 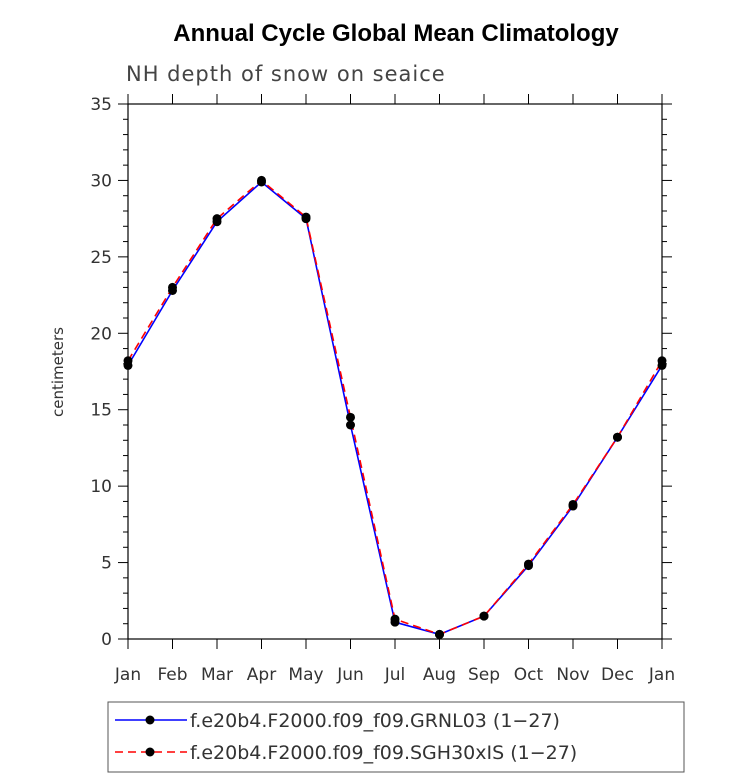 What do you see at coordinates (439, 675) in the screenshot?
I see `x-tick-label: Aug` at bounding box center [439, 675].